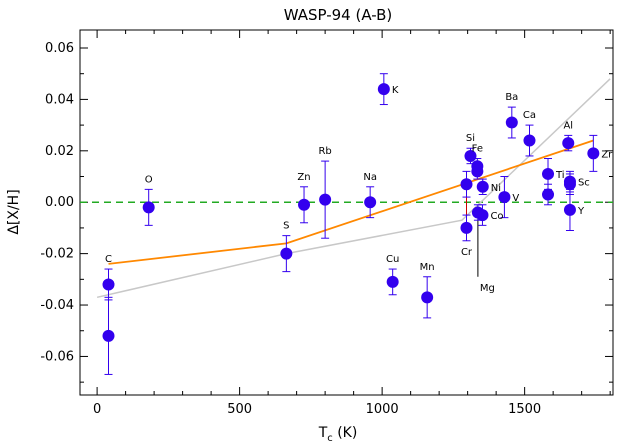  I want to click on point-label: K, so click(395, 90).